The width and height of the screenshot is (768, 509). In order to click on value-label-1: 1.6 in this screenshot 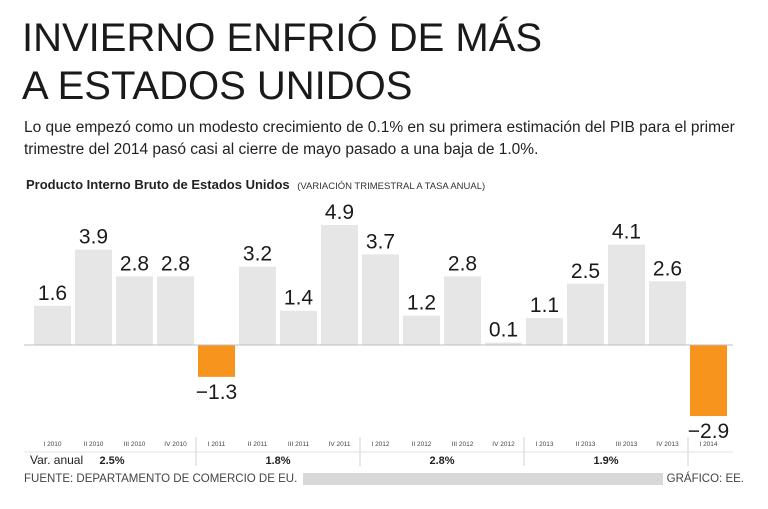, I will do `click(52, 293)`.